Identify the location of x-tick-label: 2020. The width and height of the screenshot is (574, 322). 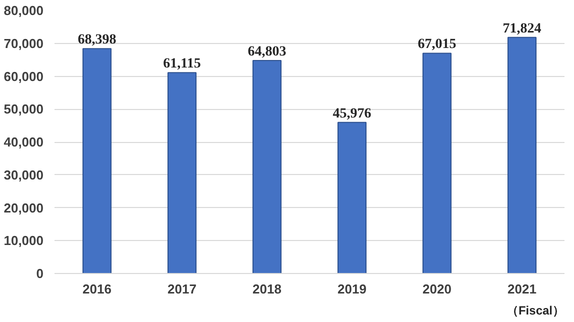
(437, 289).